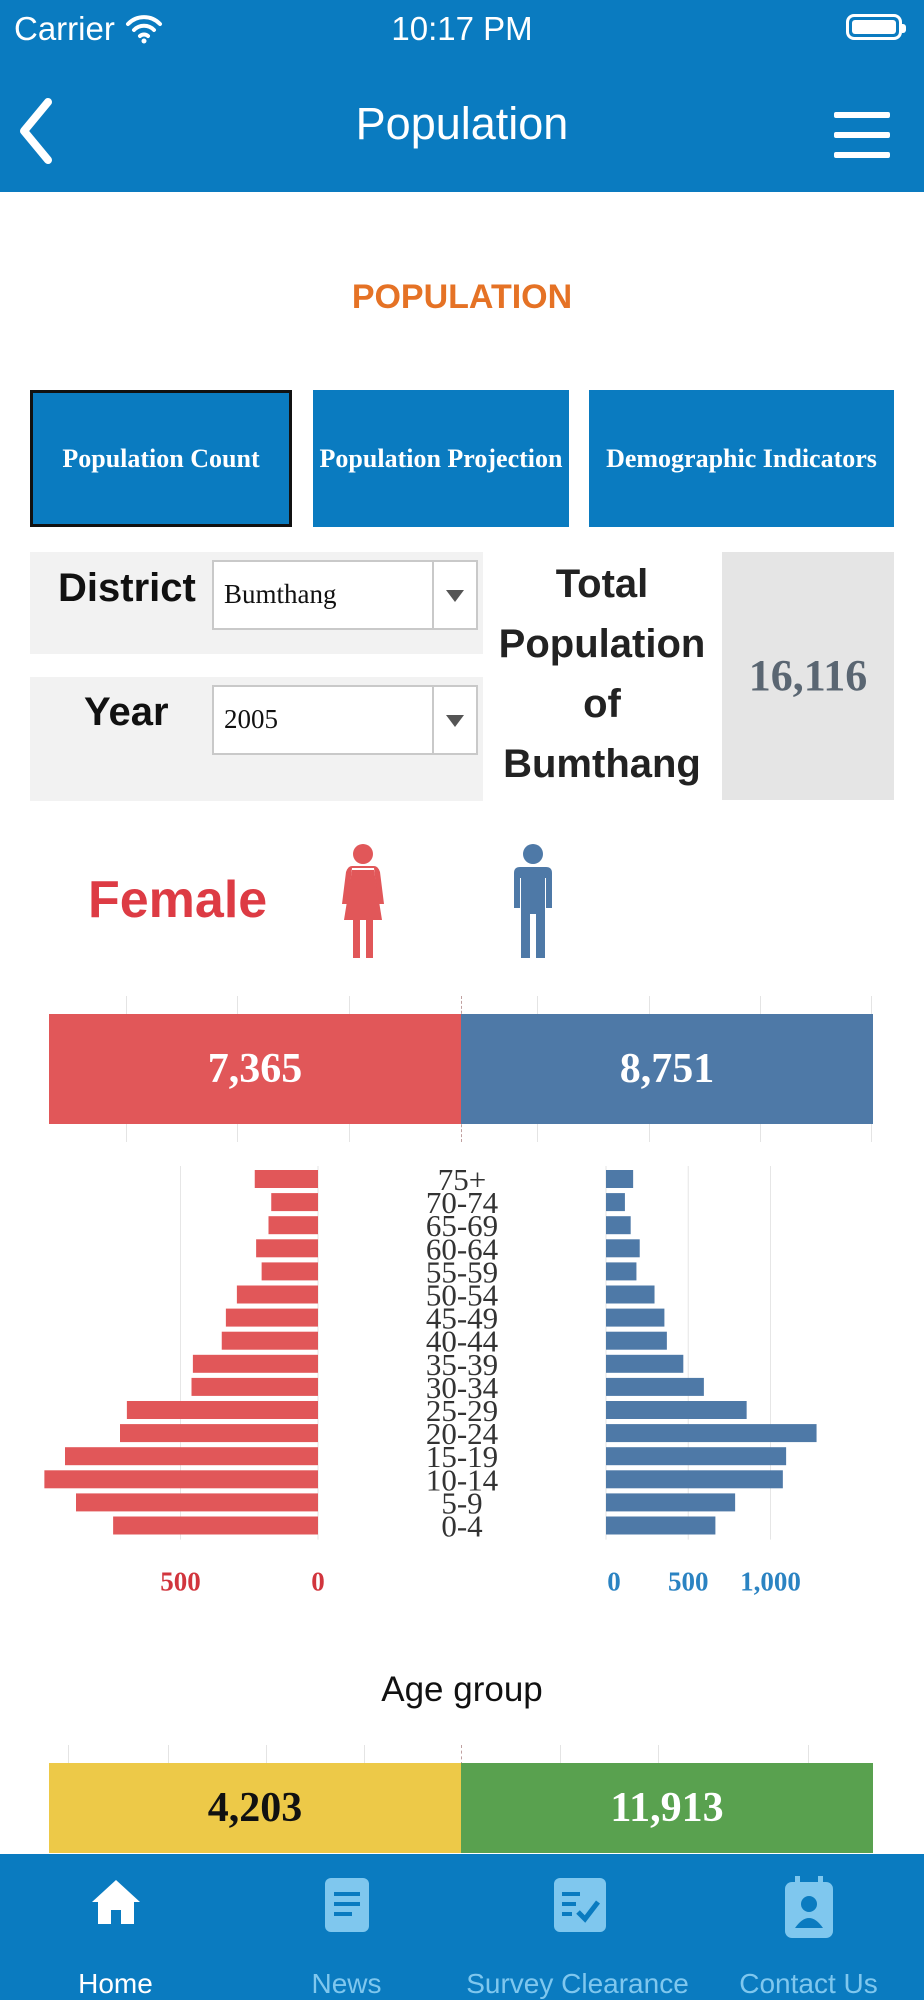  I want to click on nav-label: Survey Clearance, so click(577, 1983).